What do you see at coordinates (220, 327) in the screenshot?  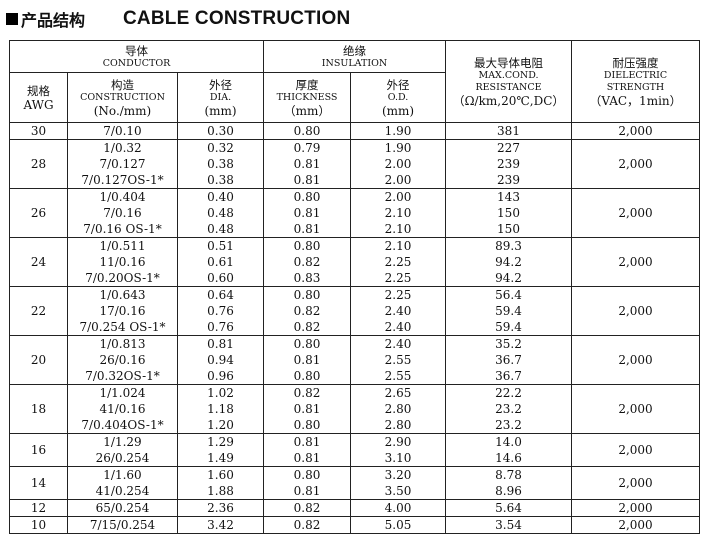 I see `dia-value: 0.76` at bounding box center [220, 327].